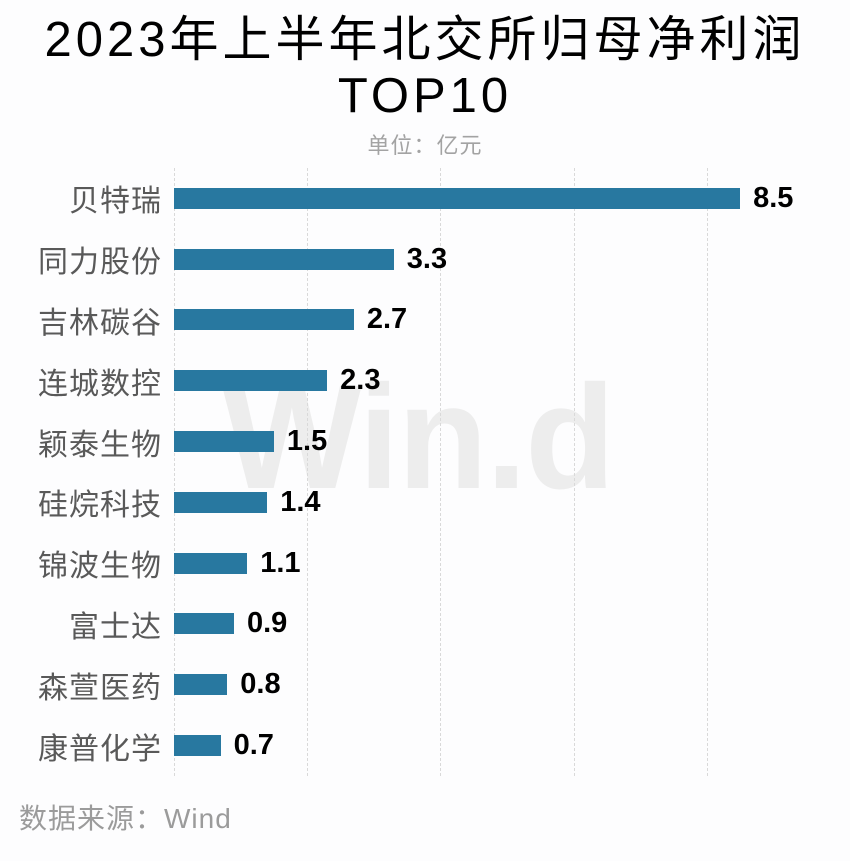 This screenshot has width=850, height=861. Describe the element at coordinates (425, 40) in the screenshot. I see `chart-title-line1: 2023年上半年北交所归母净利润` at that location.